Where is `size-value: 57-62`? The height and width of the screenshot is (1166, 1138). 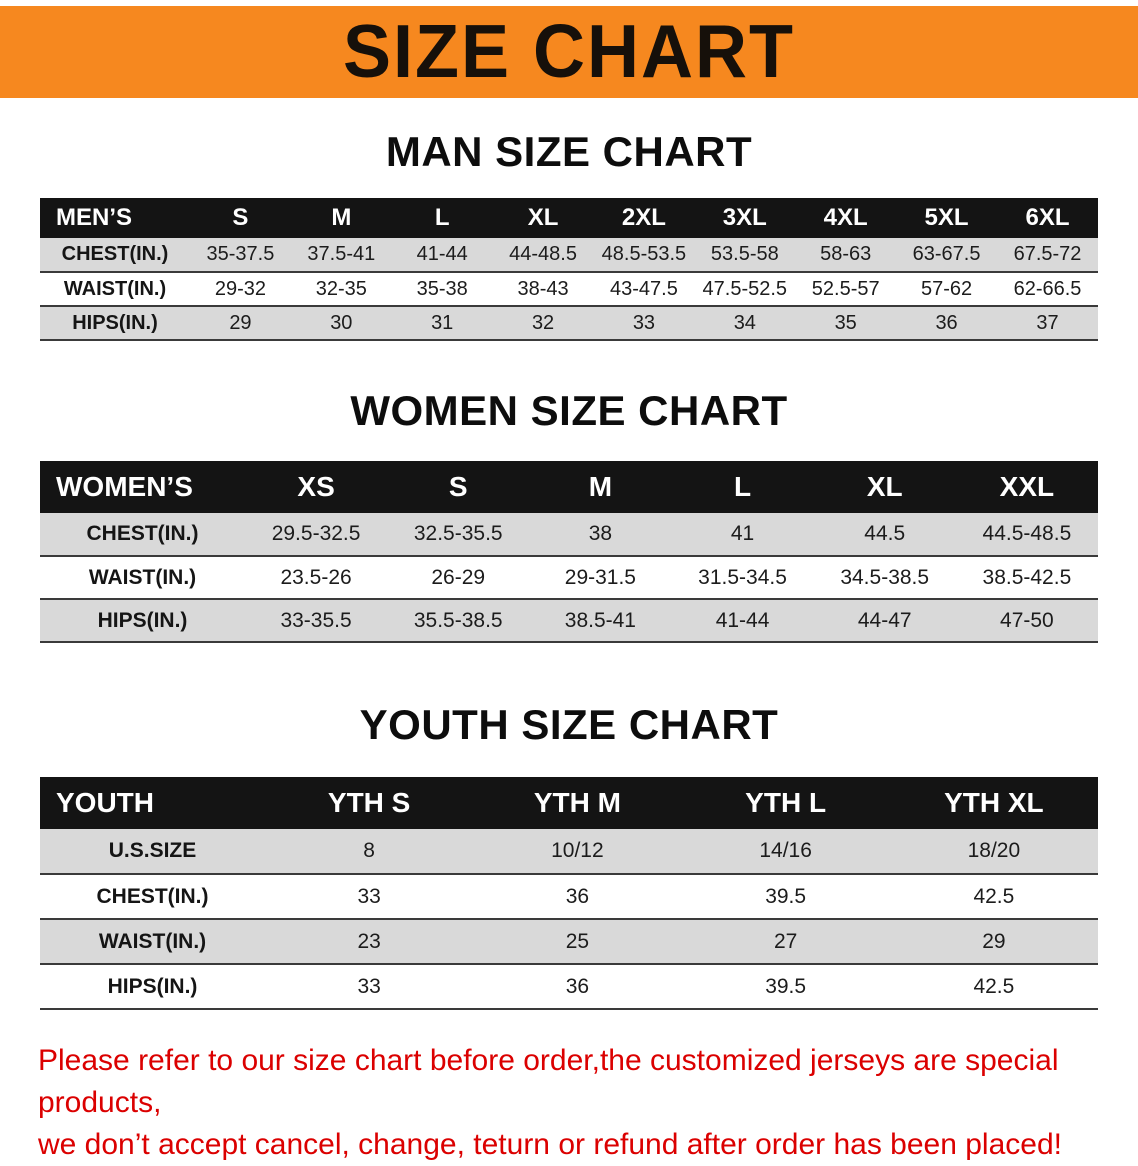
size-value: 57-62 is located at coordinates (946, 288).